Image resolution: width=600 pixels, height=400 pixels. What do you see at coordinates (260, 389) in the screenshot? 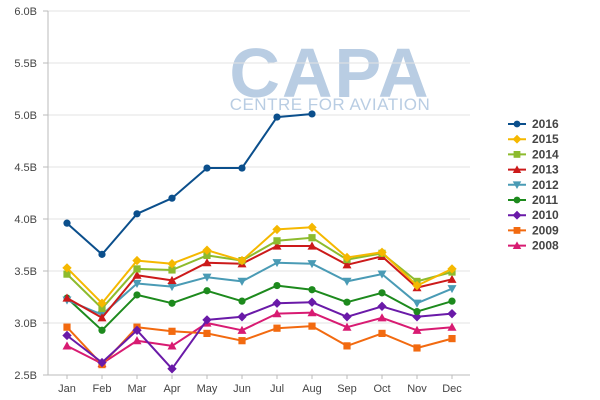
I see `x-axis-tick-labels: Jan Feb Mar Apr May Jun Jul Aug Sep Oct Nov Dec` at bounding box center [260, 389].